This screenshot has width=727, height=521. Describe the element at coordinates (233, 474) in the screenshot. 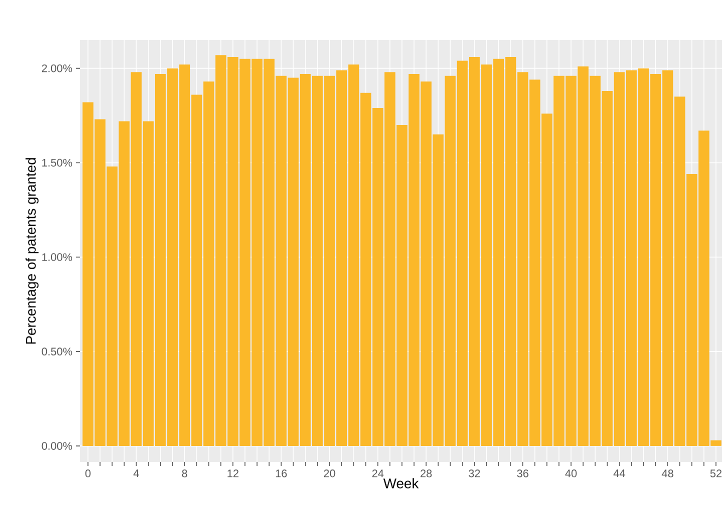

I see `x-tick-label: 12` at that location.